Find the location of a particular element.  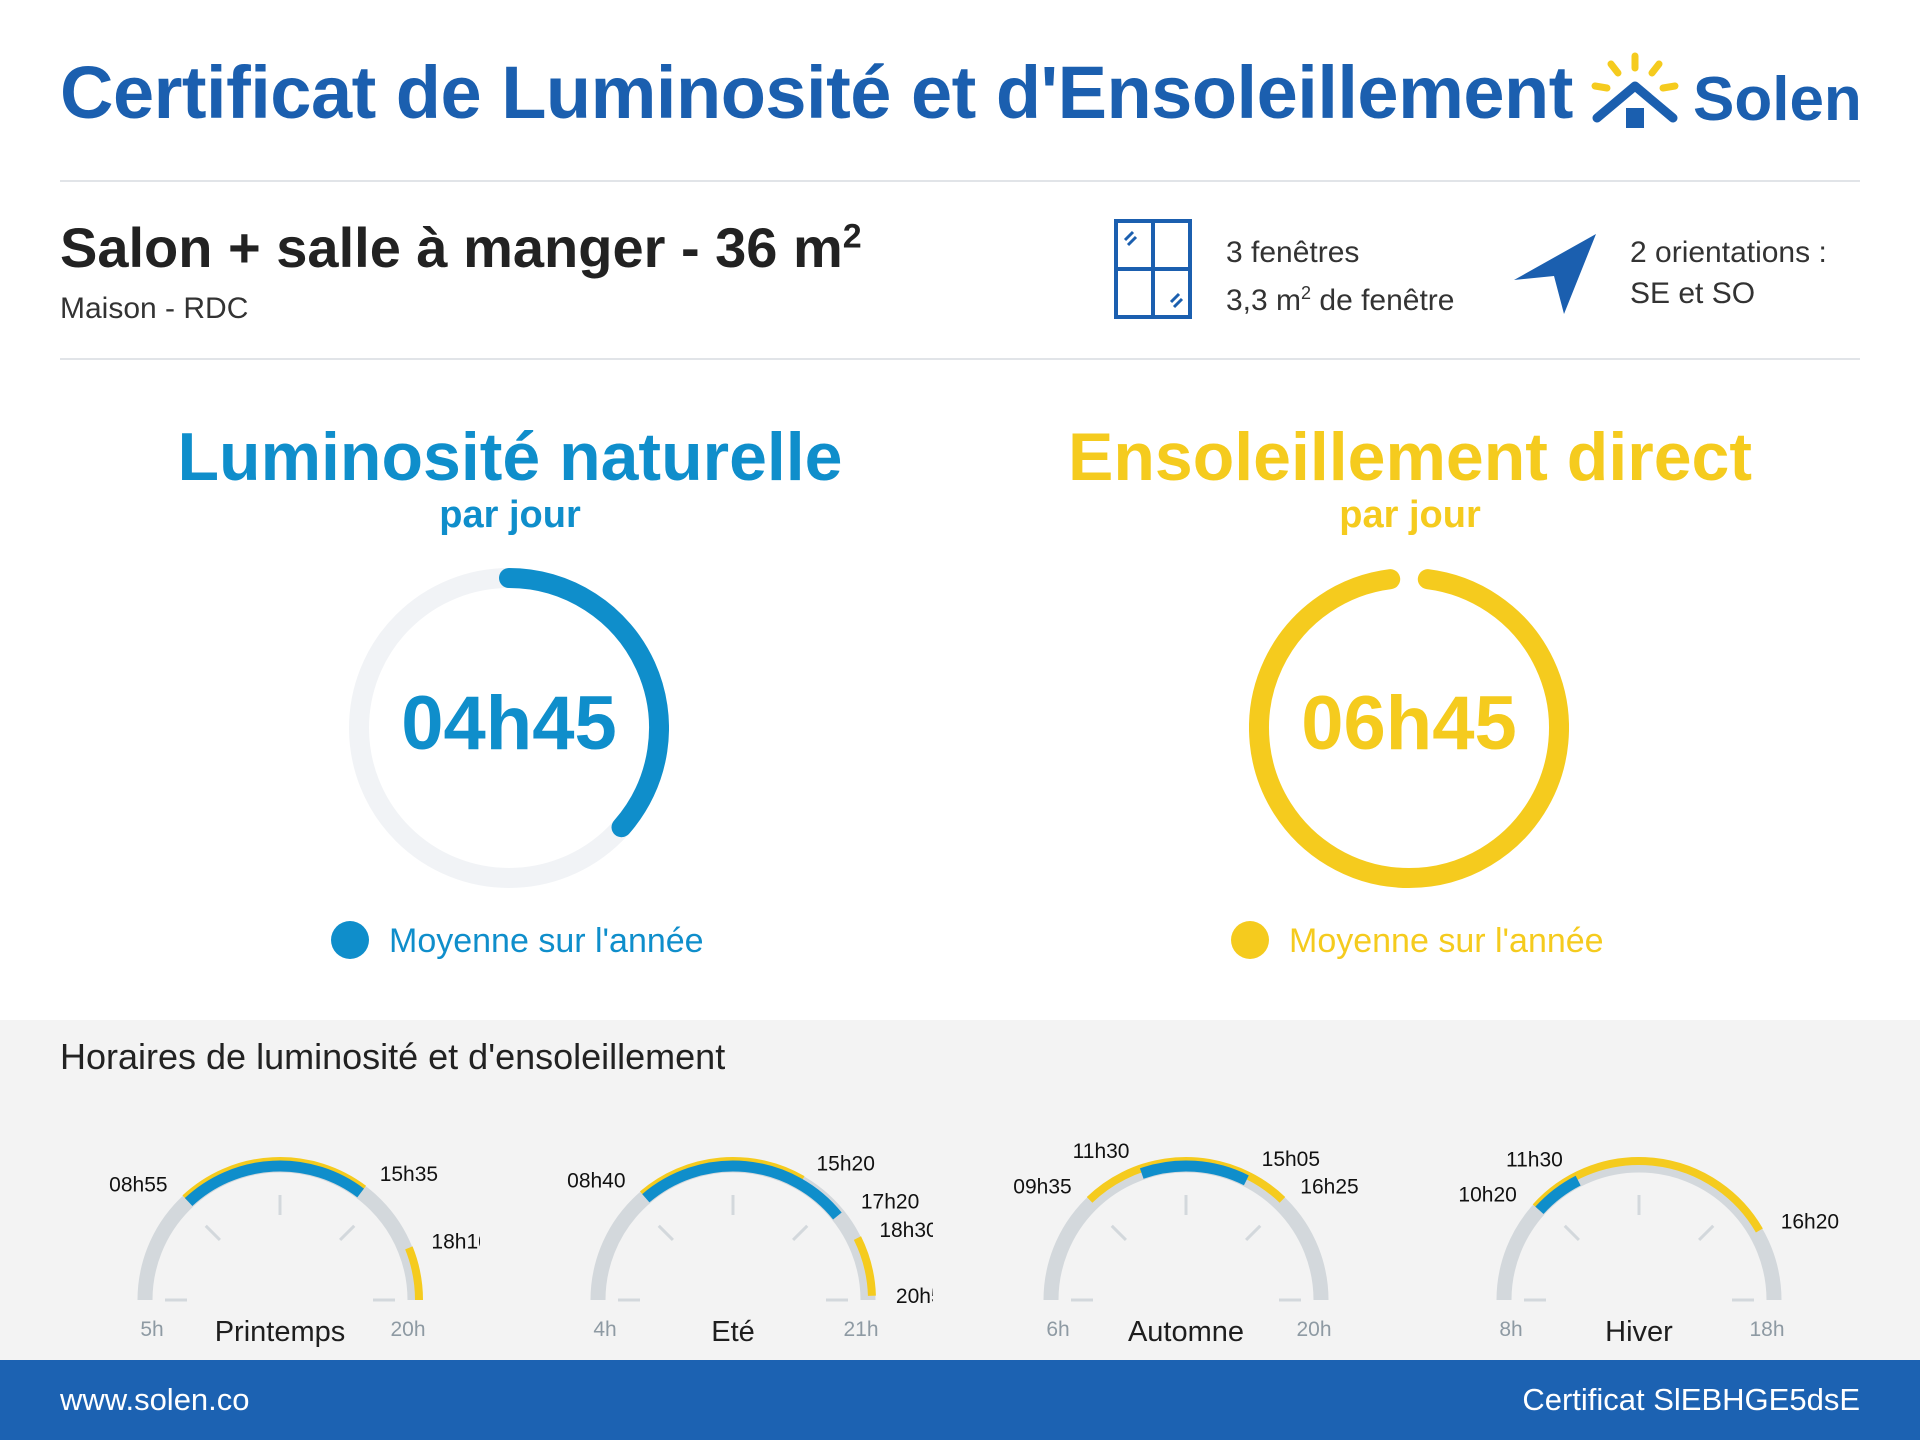

range-end-label: 18h is located at coordinates (1766, 1329).